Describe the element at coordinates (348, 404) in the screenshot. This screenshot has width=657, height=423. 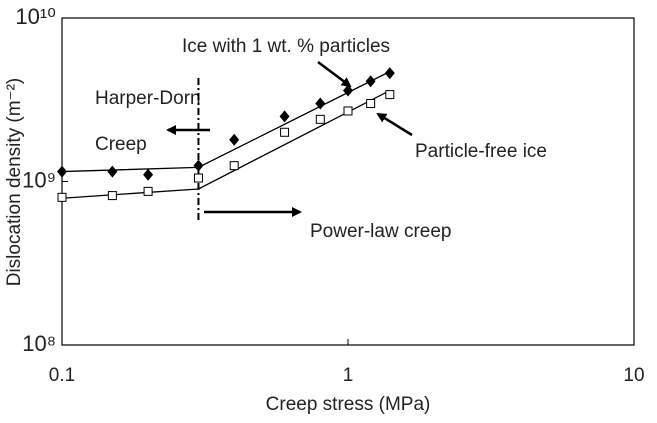
I see `x-axis-label: Creep stress (MPa)` at that location.